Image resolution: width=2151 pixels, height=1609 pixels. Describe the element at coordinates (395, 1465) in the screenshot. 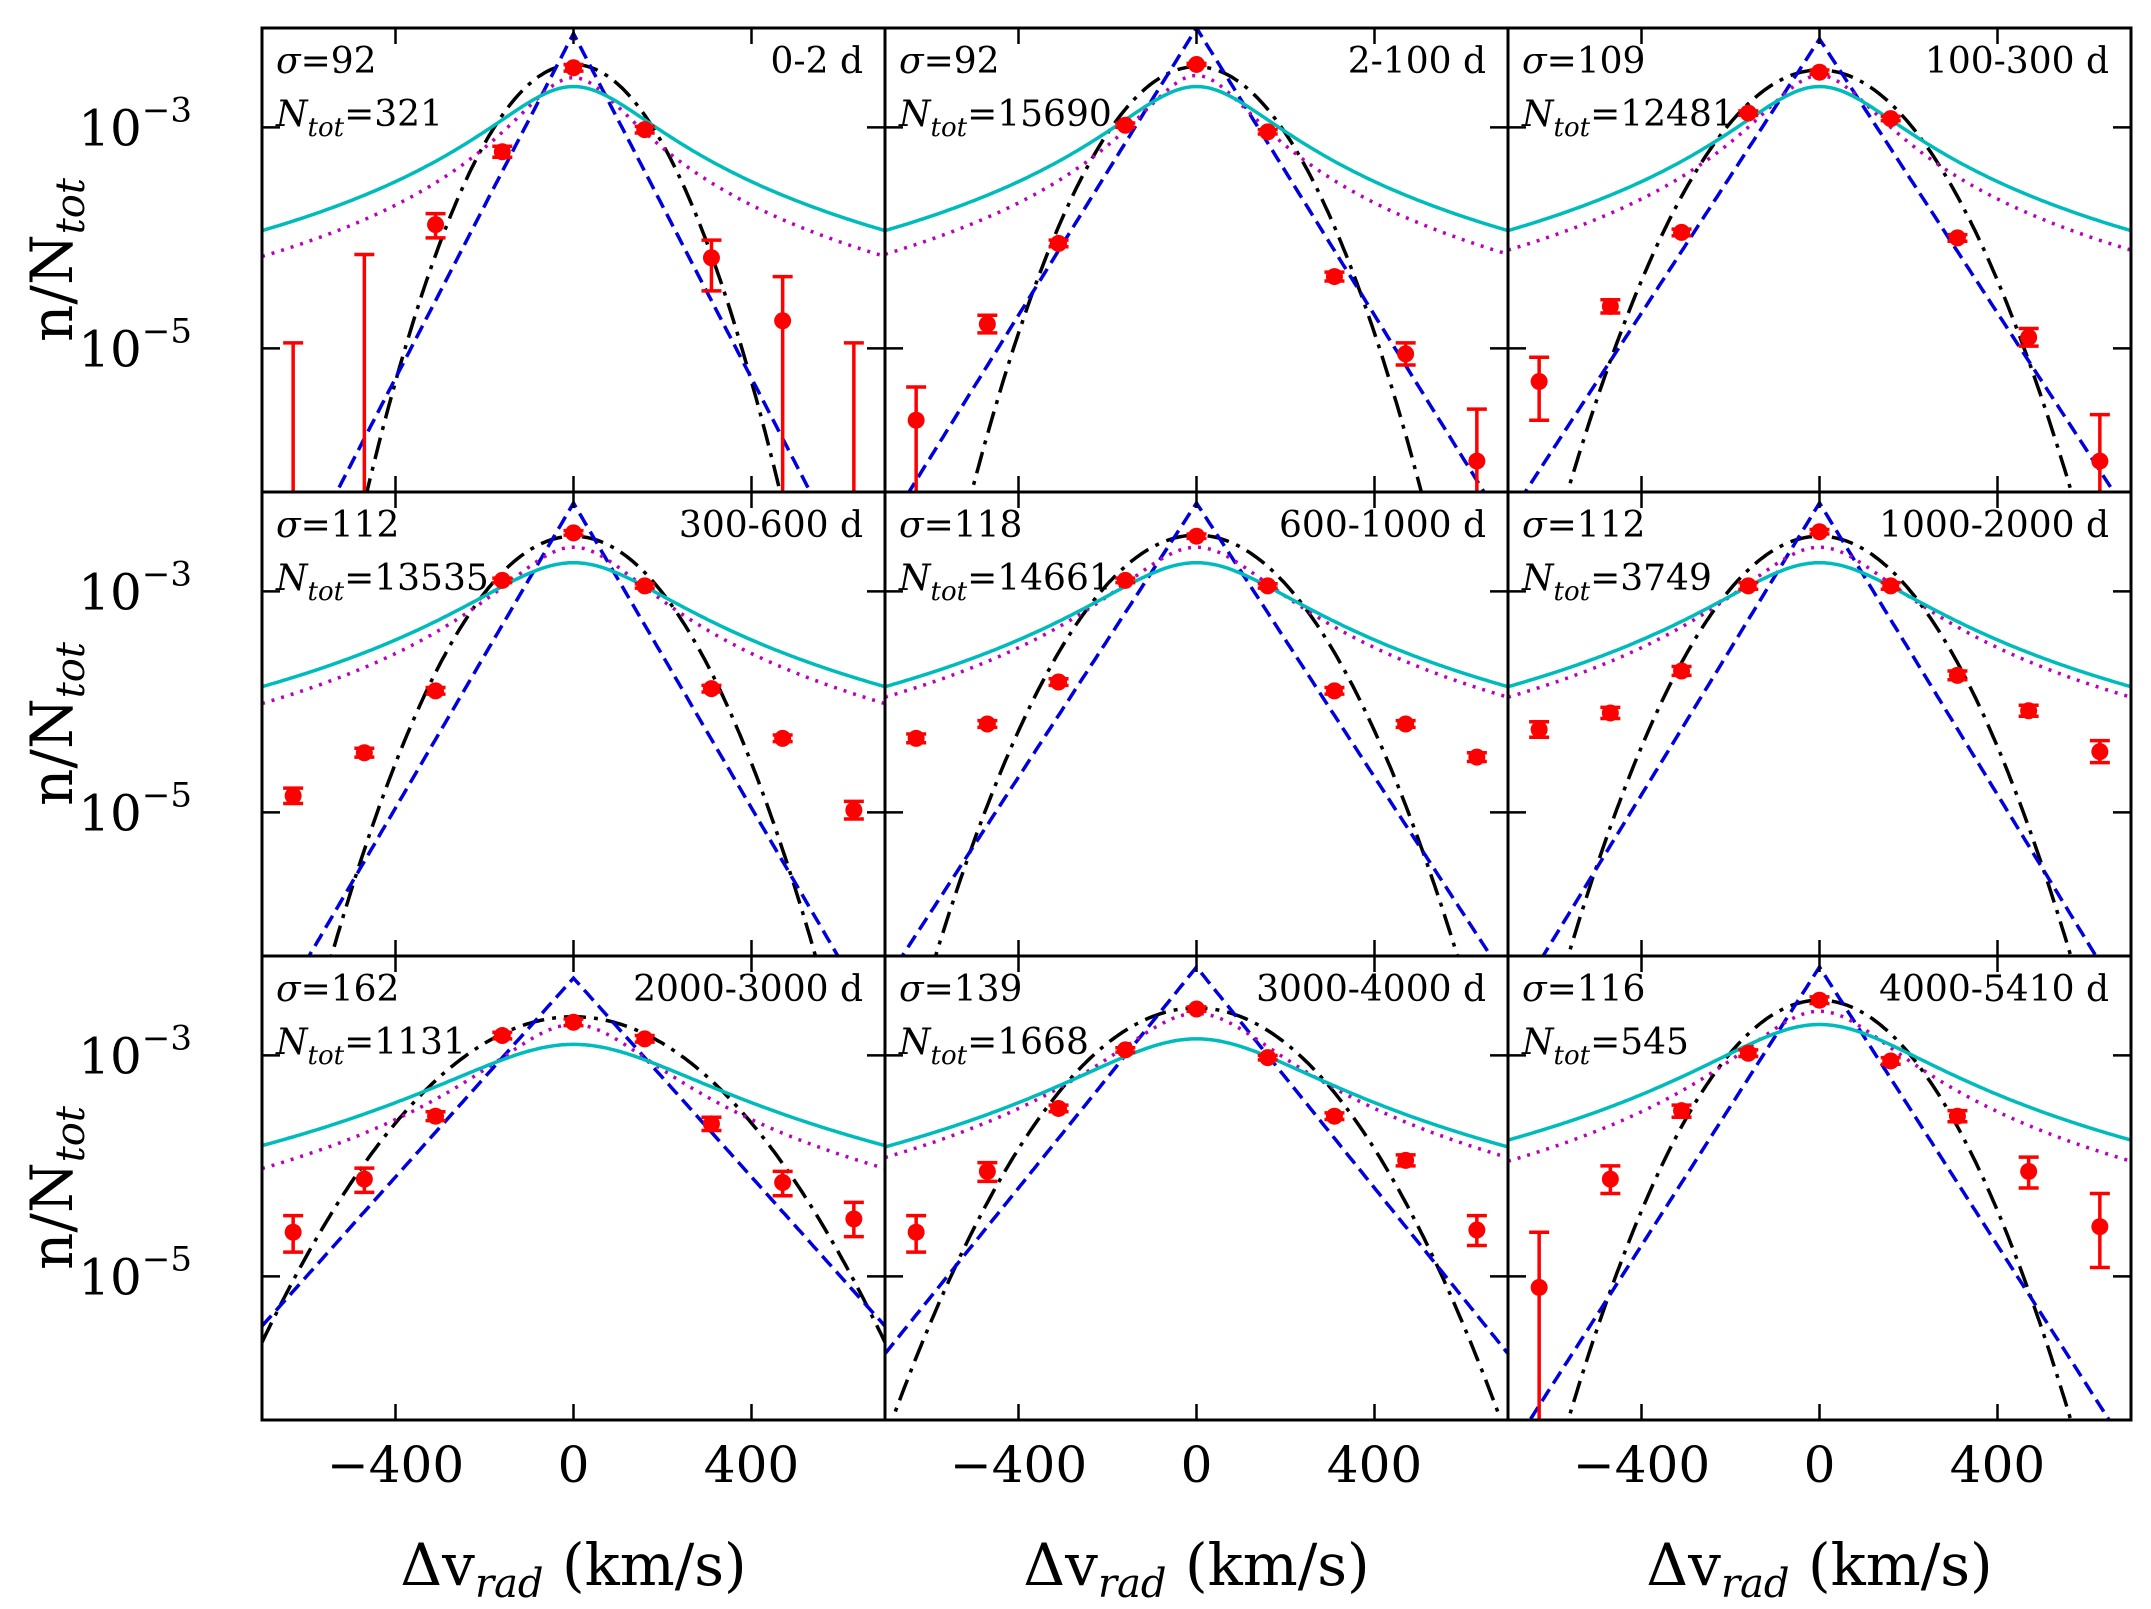

I see `x-tick-label: −400` at that location.